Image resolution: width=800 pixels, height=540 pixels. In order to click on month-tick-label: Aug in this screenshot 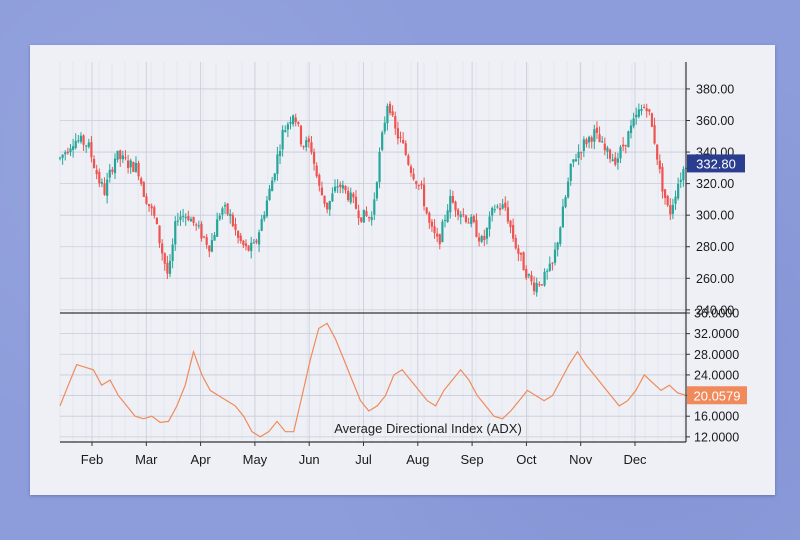, I will do `click(417, 459)`.